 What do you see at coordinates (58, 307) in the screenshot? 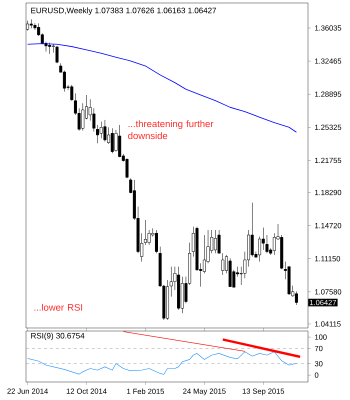
I see `annotation: ...lower RSI` at bounding box center [58, 307].